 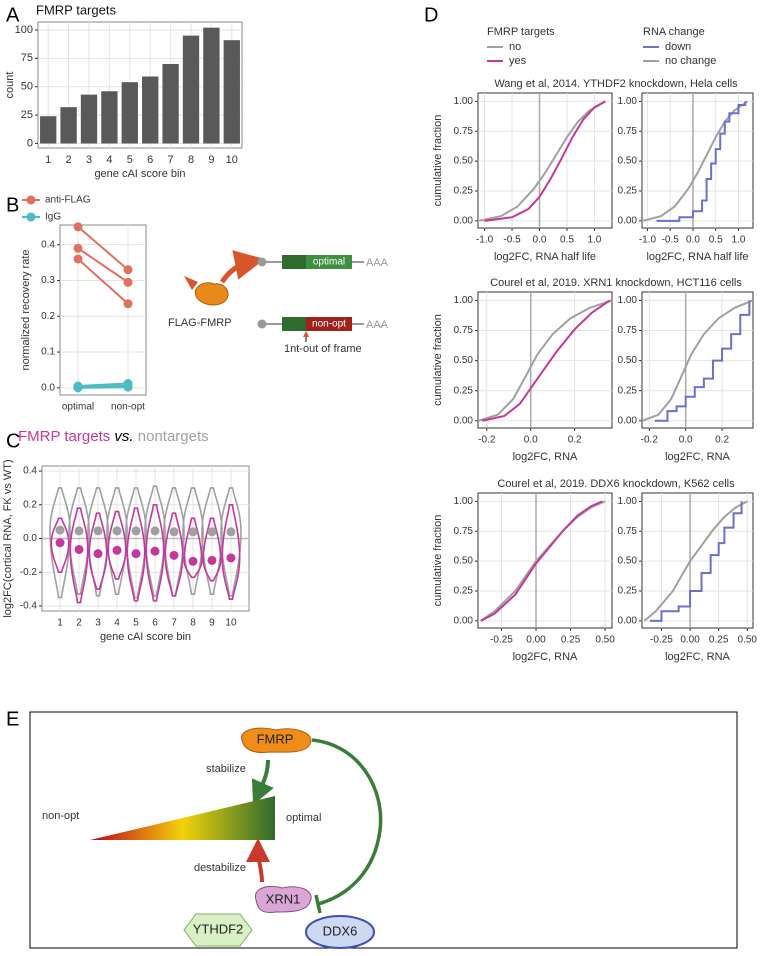 What do you see at coordinates (24, 30) in the screenshot?
I see `y-tick-label: 100` at bounding box center [24, 30].